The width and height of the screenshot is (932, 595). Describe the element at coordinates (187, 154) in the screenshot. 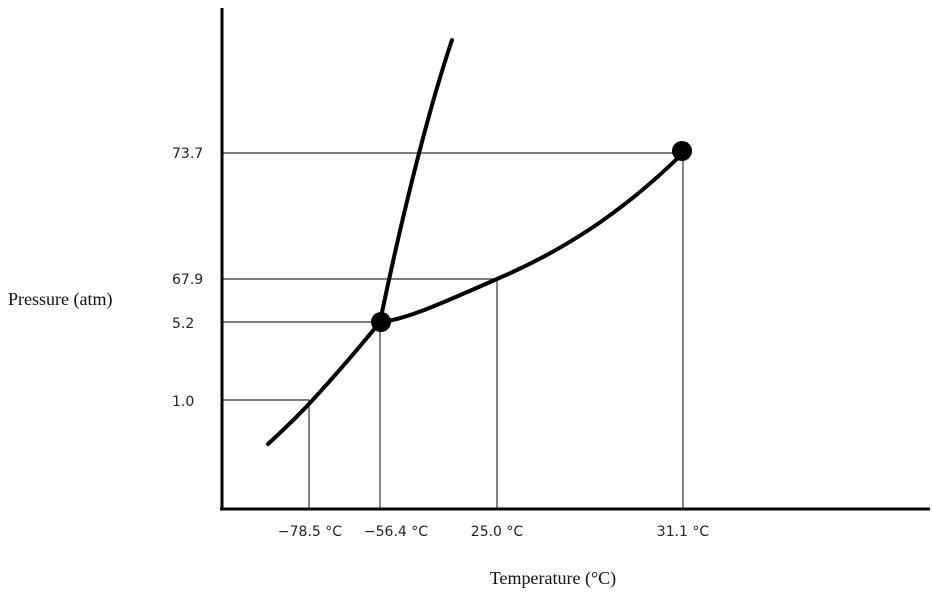

I see `y-tick-label: 73.7` at that location.